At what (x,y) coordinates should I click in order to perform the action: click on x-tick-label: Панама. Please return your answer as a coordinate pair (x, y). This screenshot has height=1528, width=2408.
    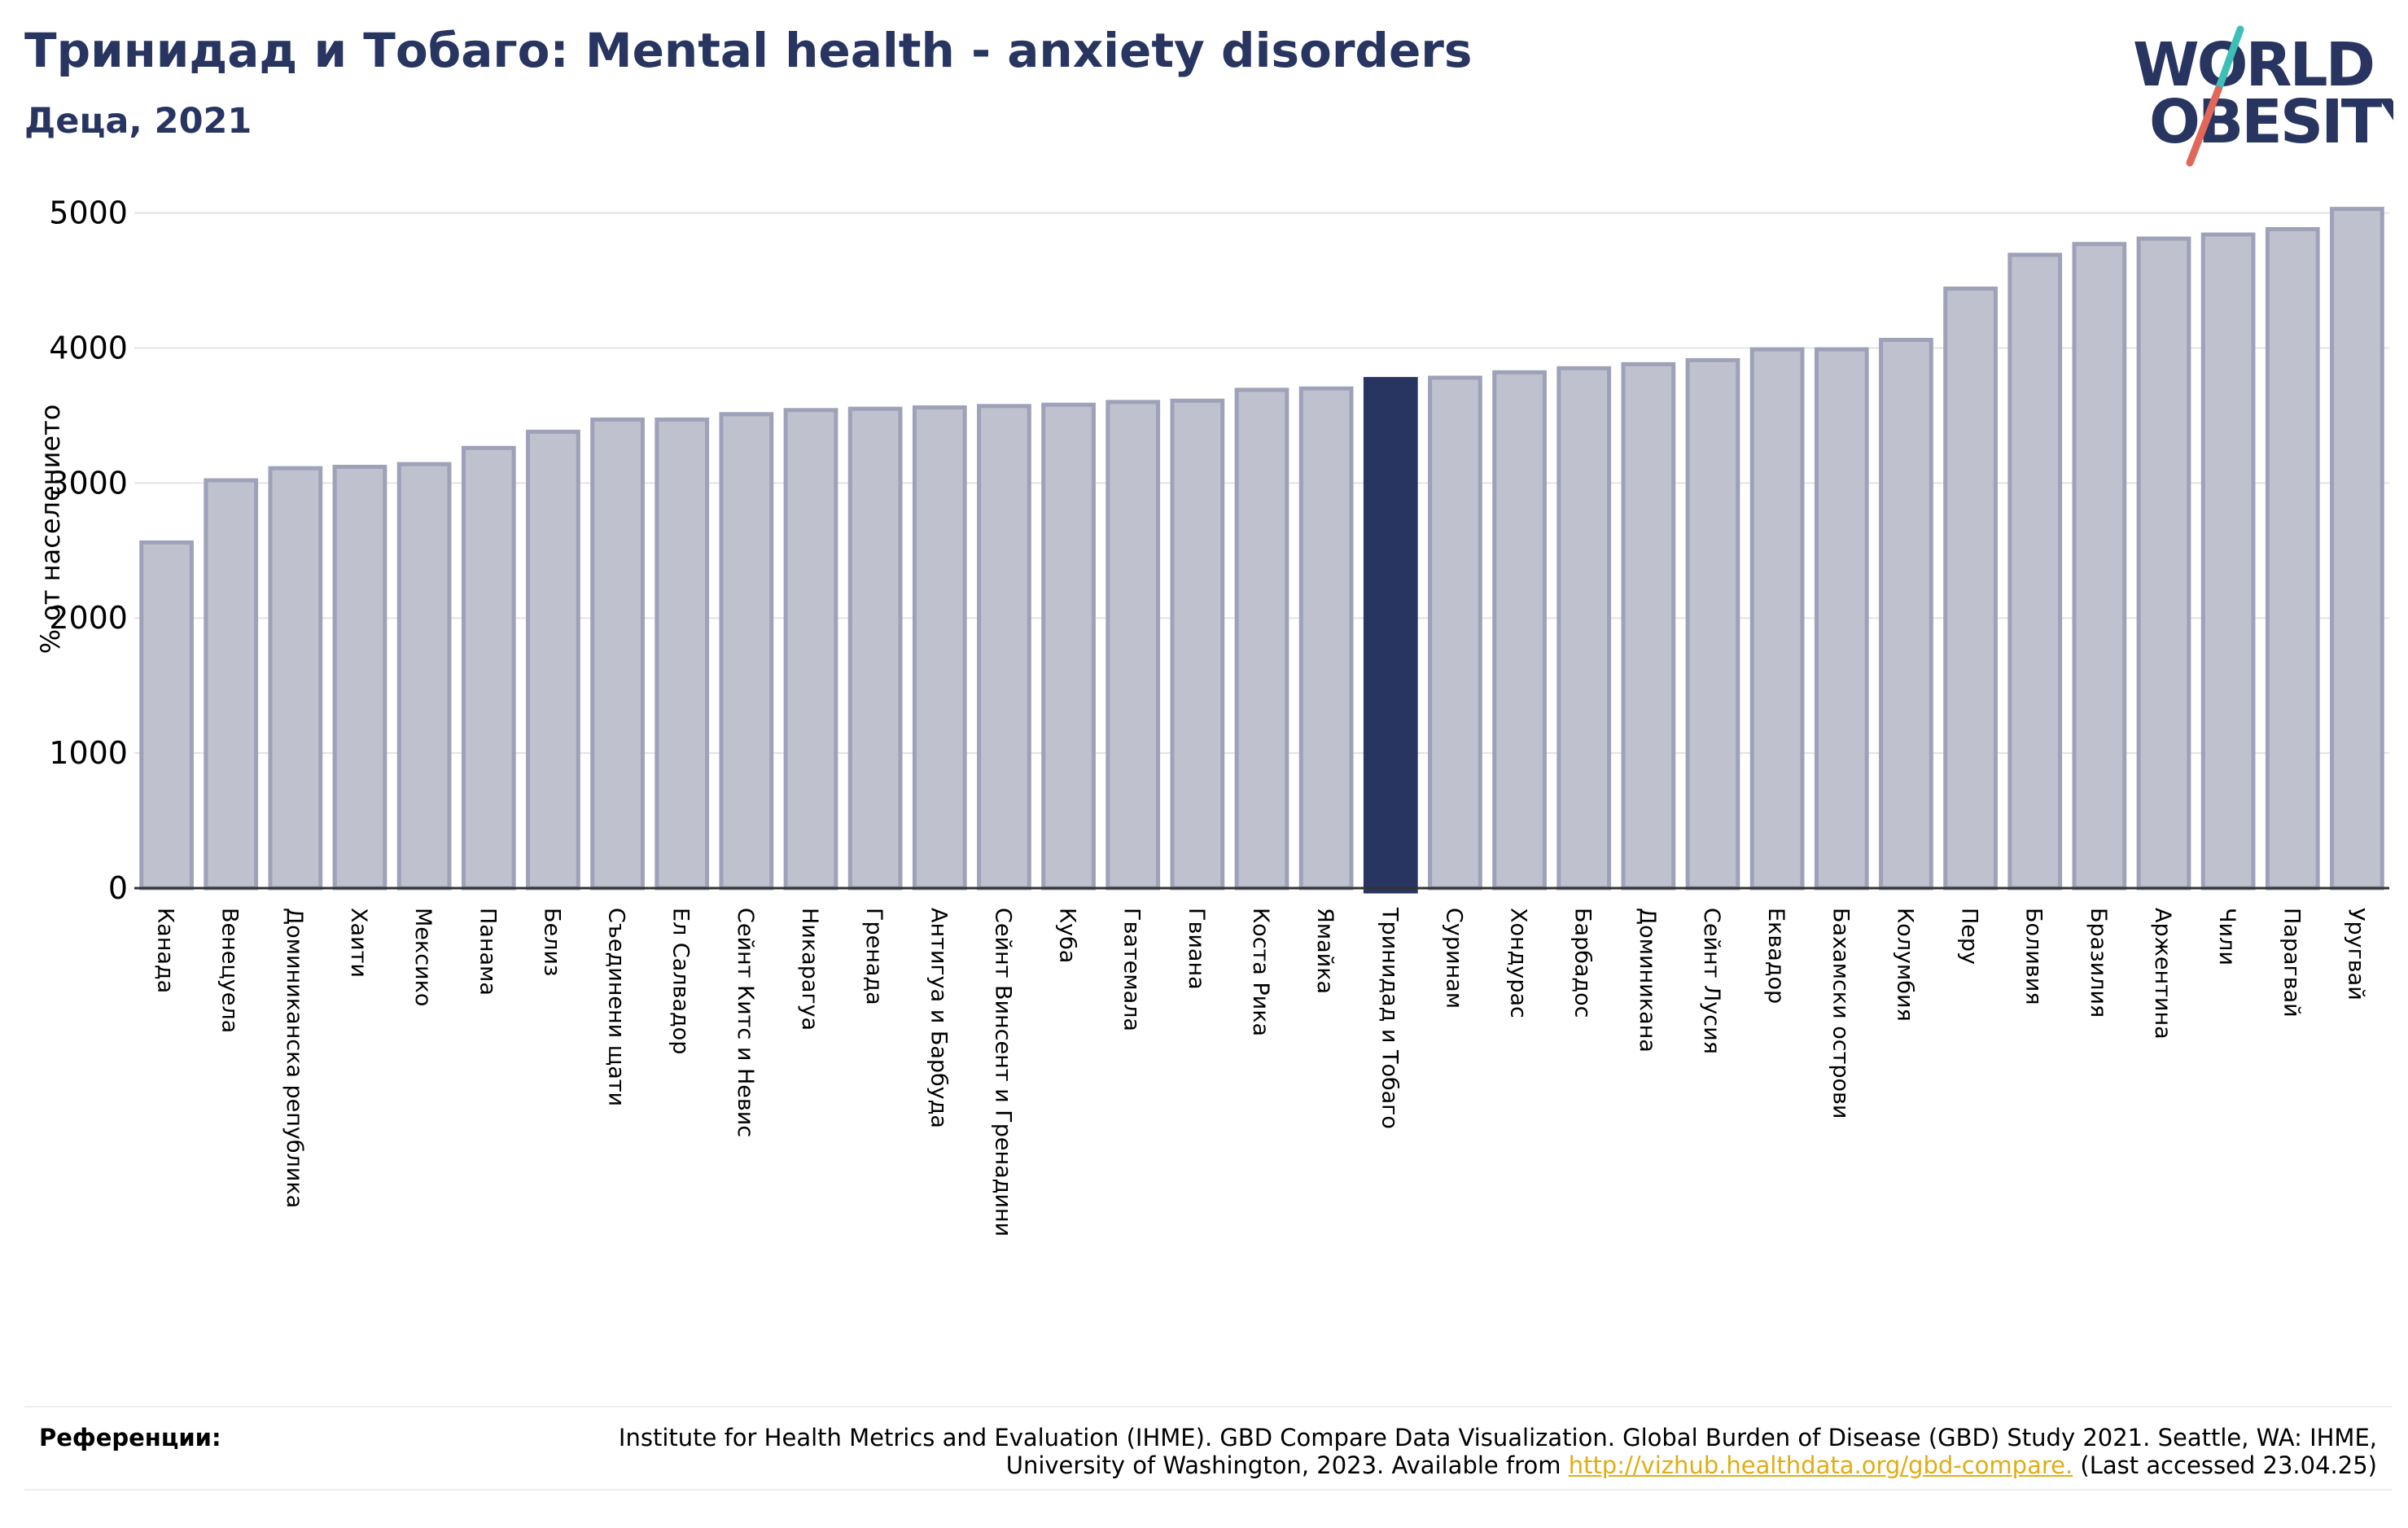
    Looking at the image, I should click on (488, 952).